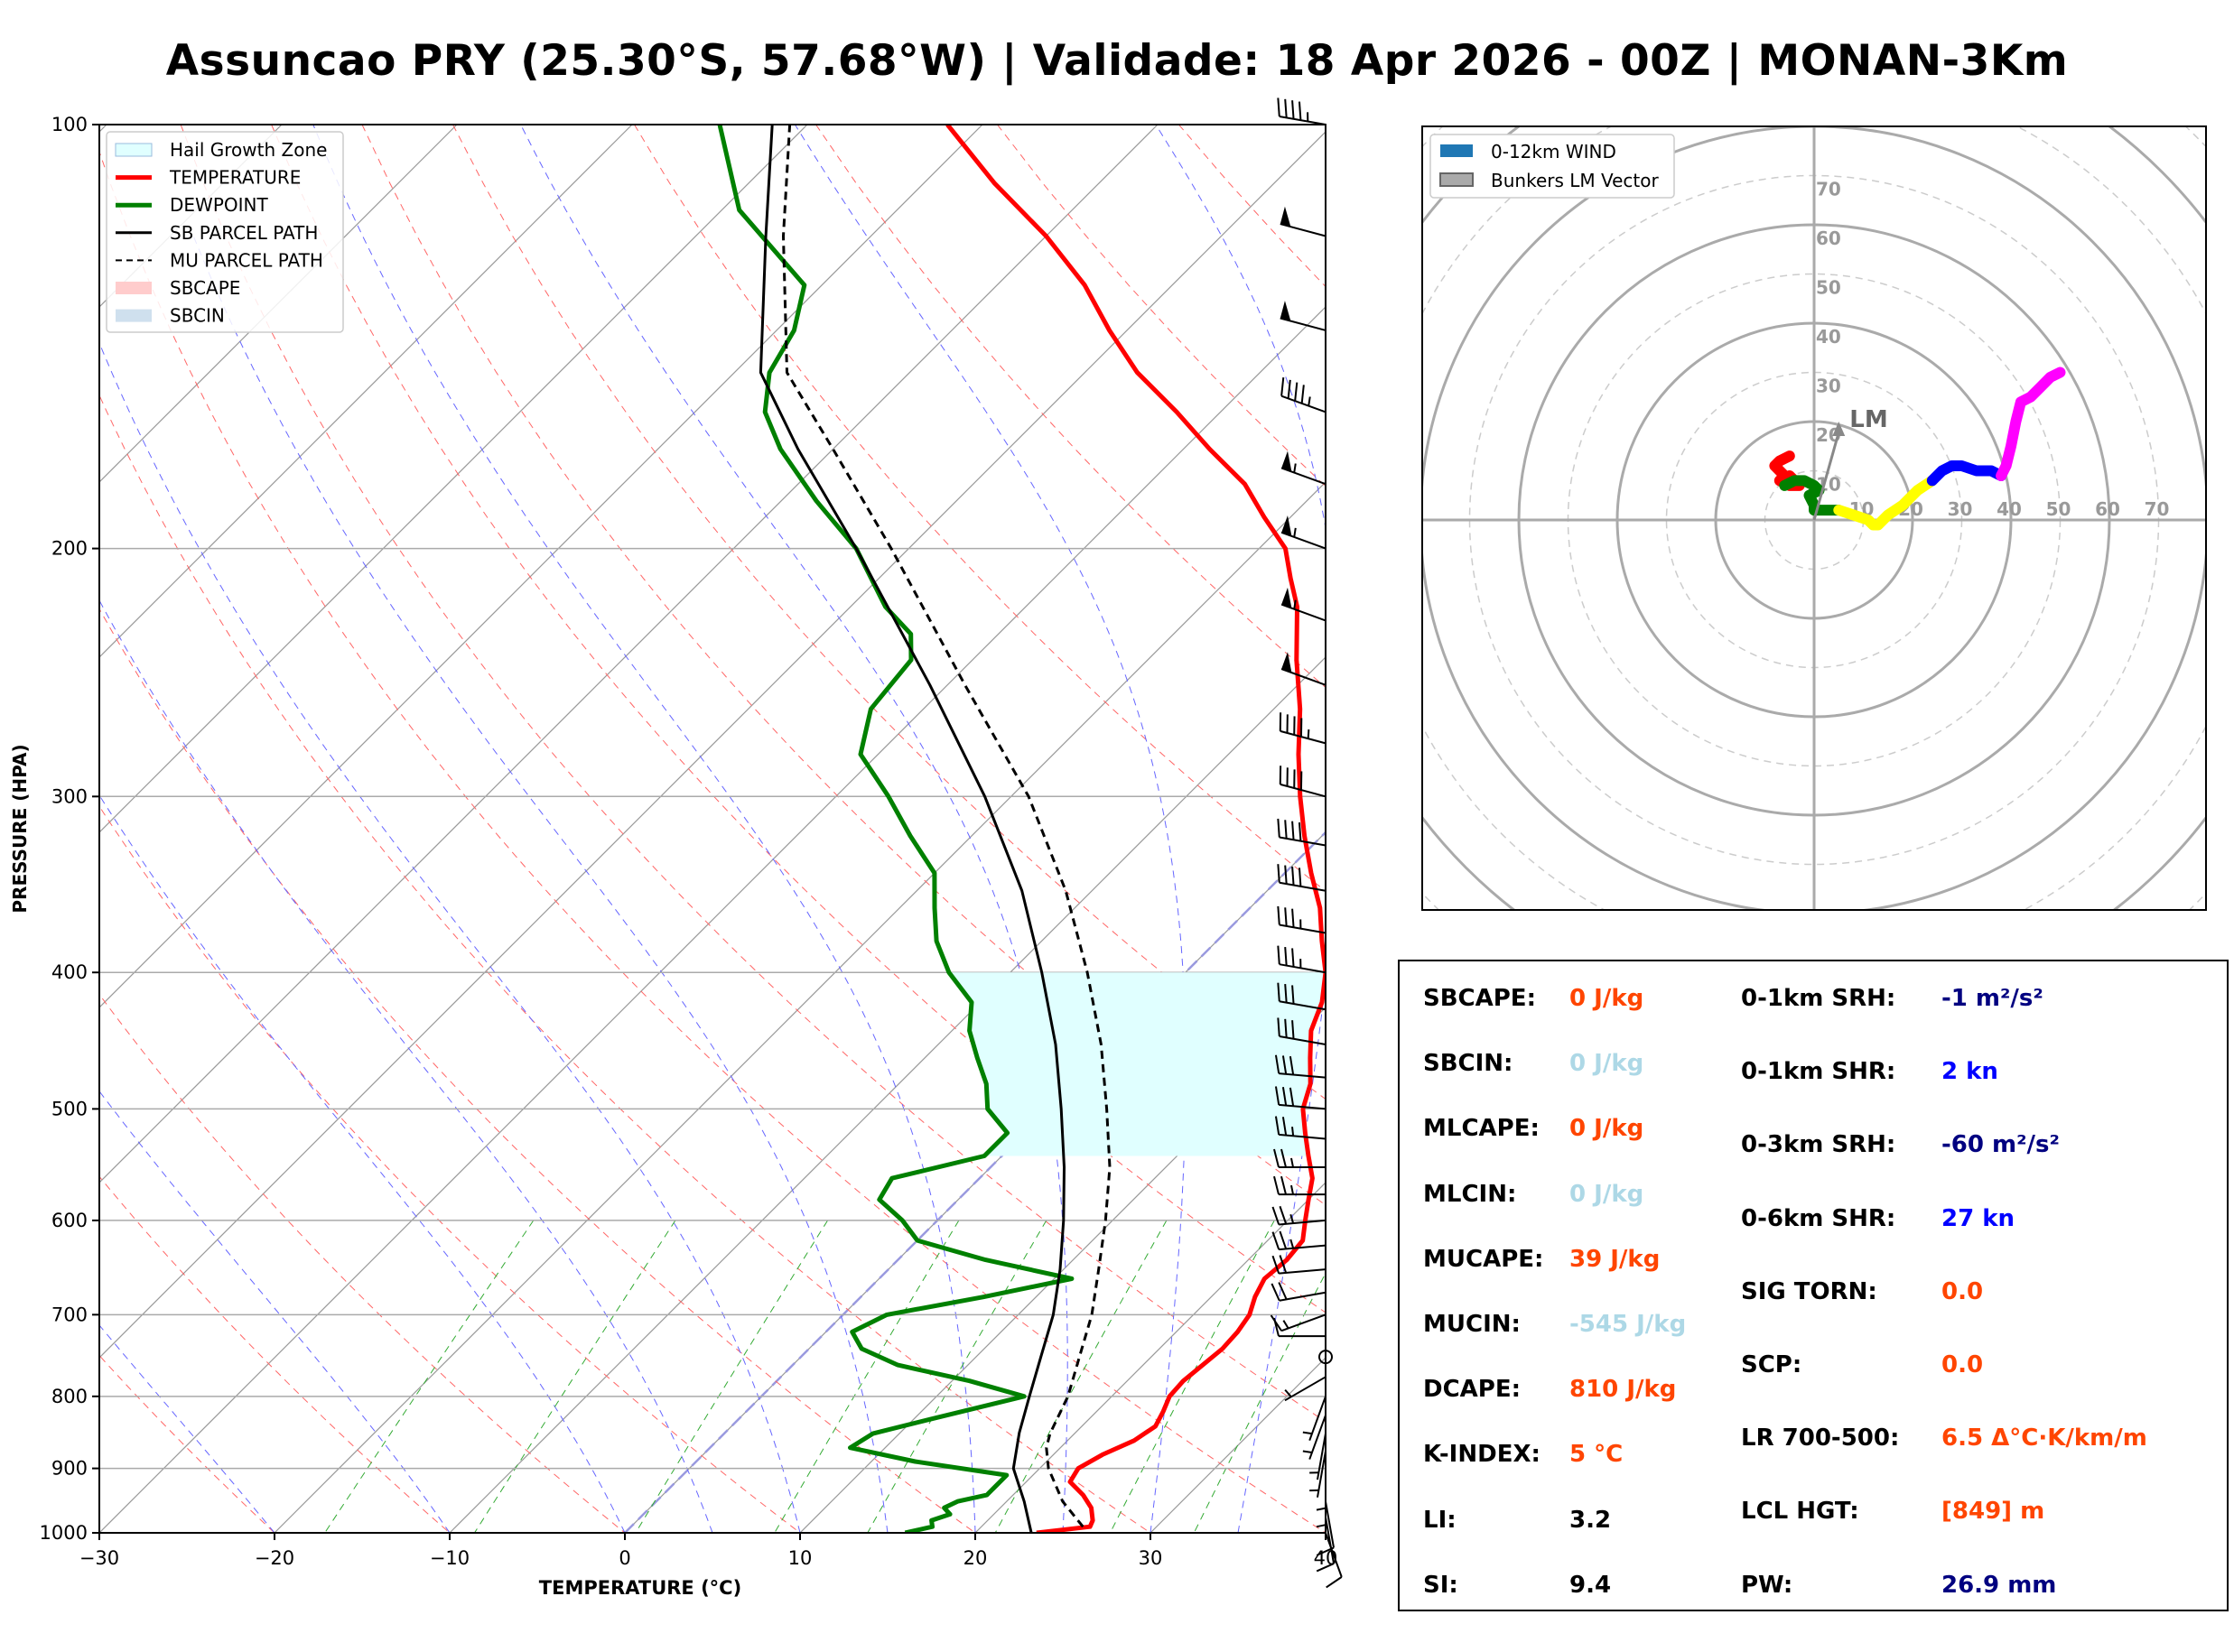 The image size is (2234, 1652). I want to click on hodograph-x-label: 50, so click(2058, 509).